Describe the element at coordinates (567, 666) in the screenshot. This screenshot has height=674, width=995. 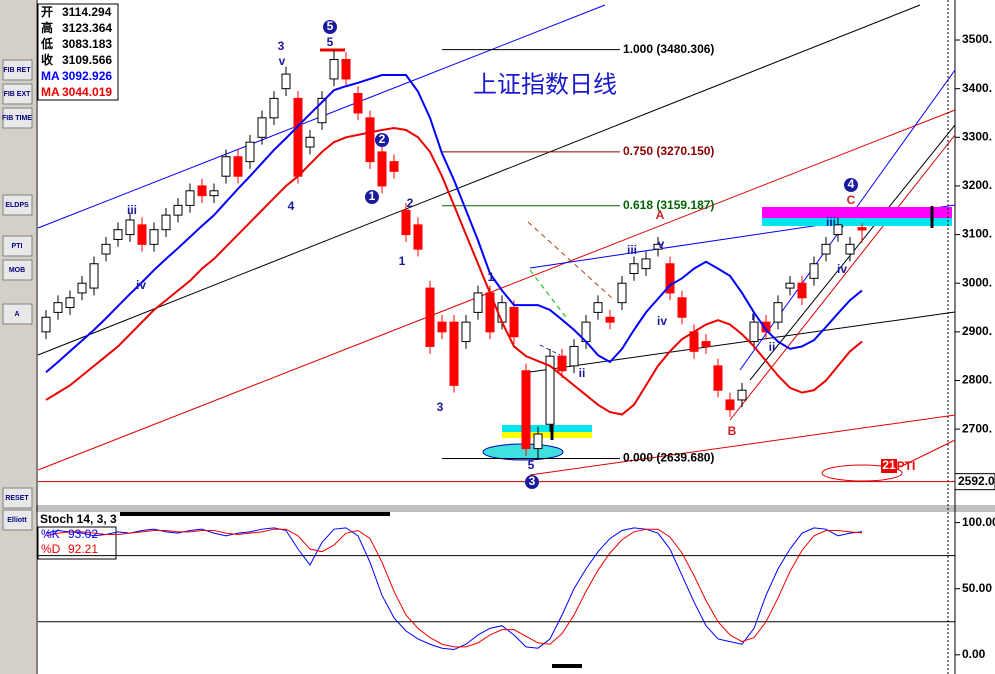
I see `scroll-thumb` at that location.